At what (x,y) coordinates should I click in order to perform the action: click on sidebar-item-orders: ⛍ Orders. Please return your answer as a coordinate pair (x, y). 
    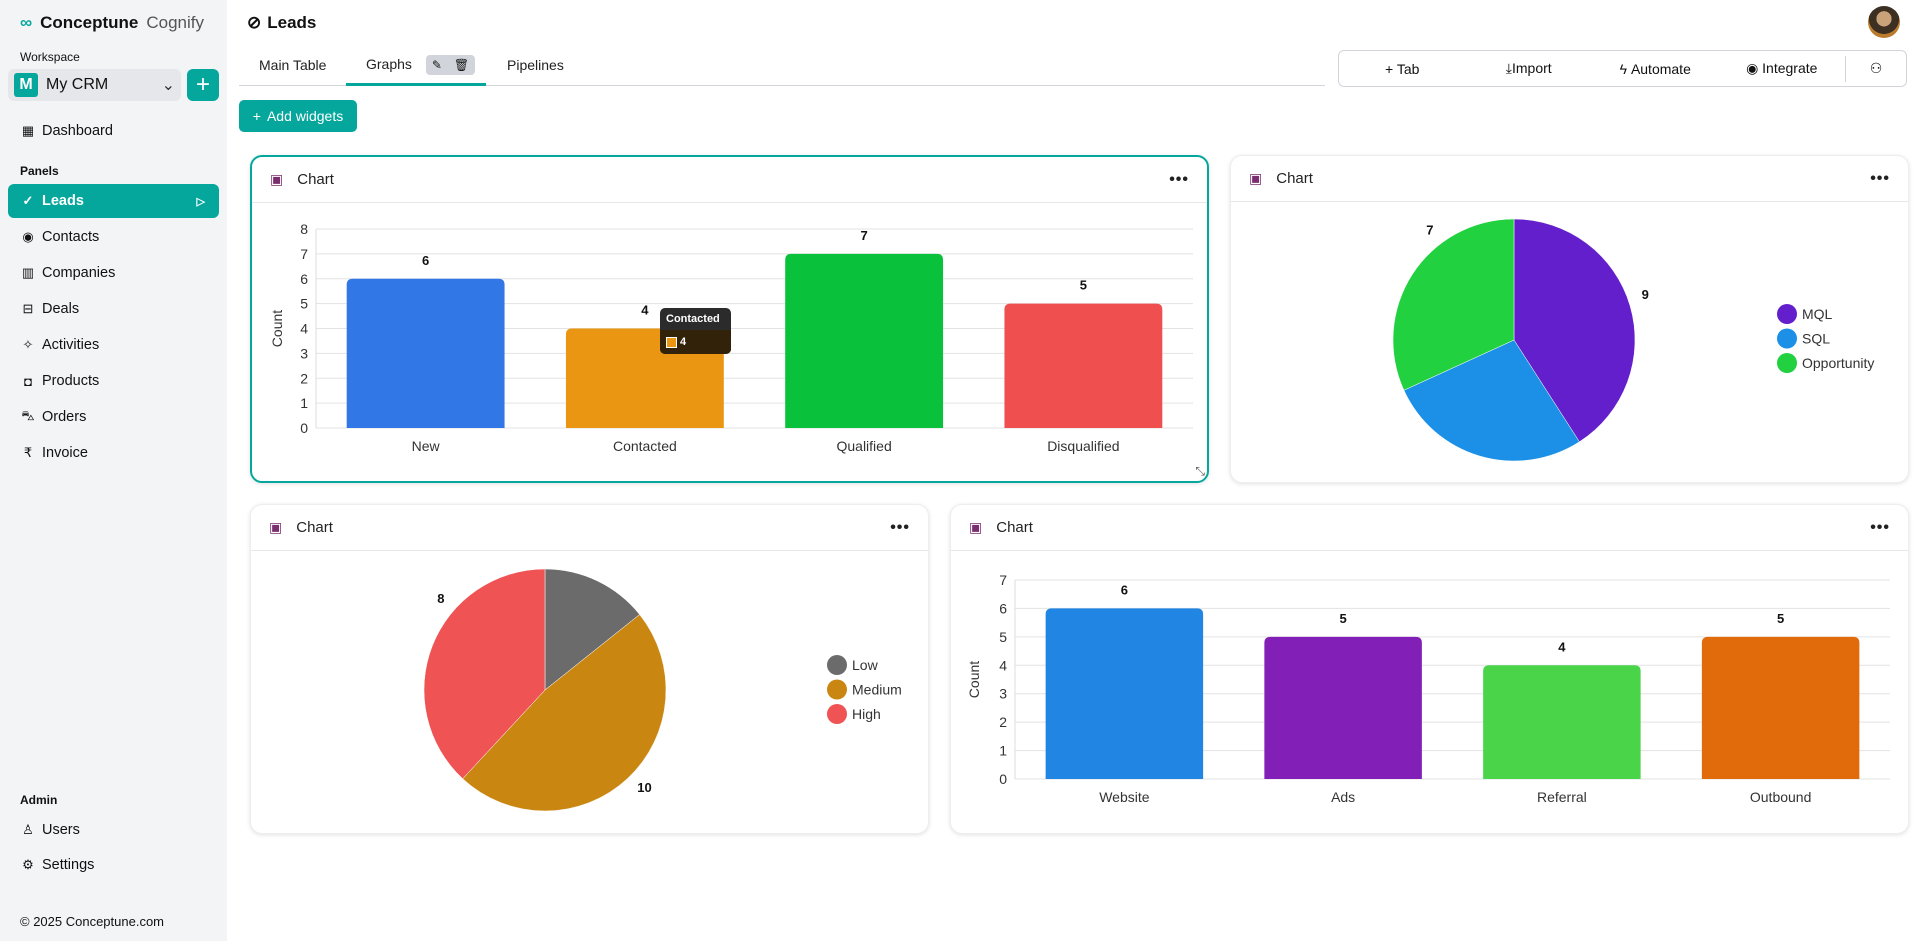
    Looking at the image, I should click on (54, 416).